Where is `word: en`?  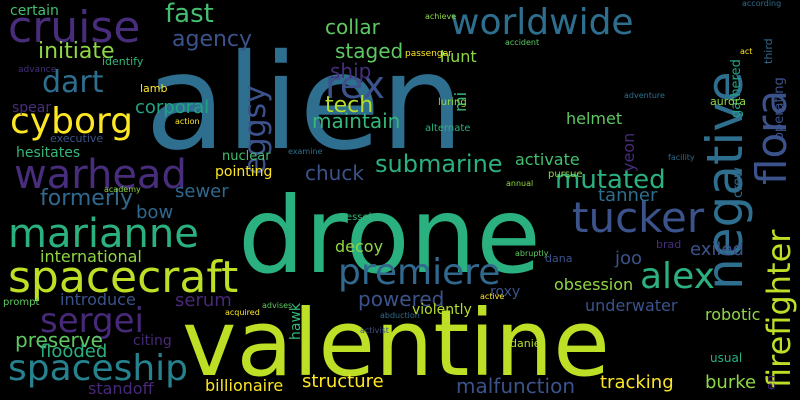
word: en is located at coordinates (771, 382).